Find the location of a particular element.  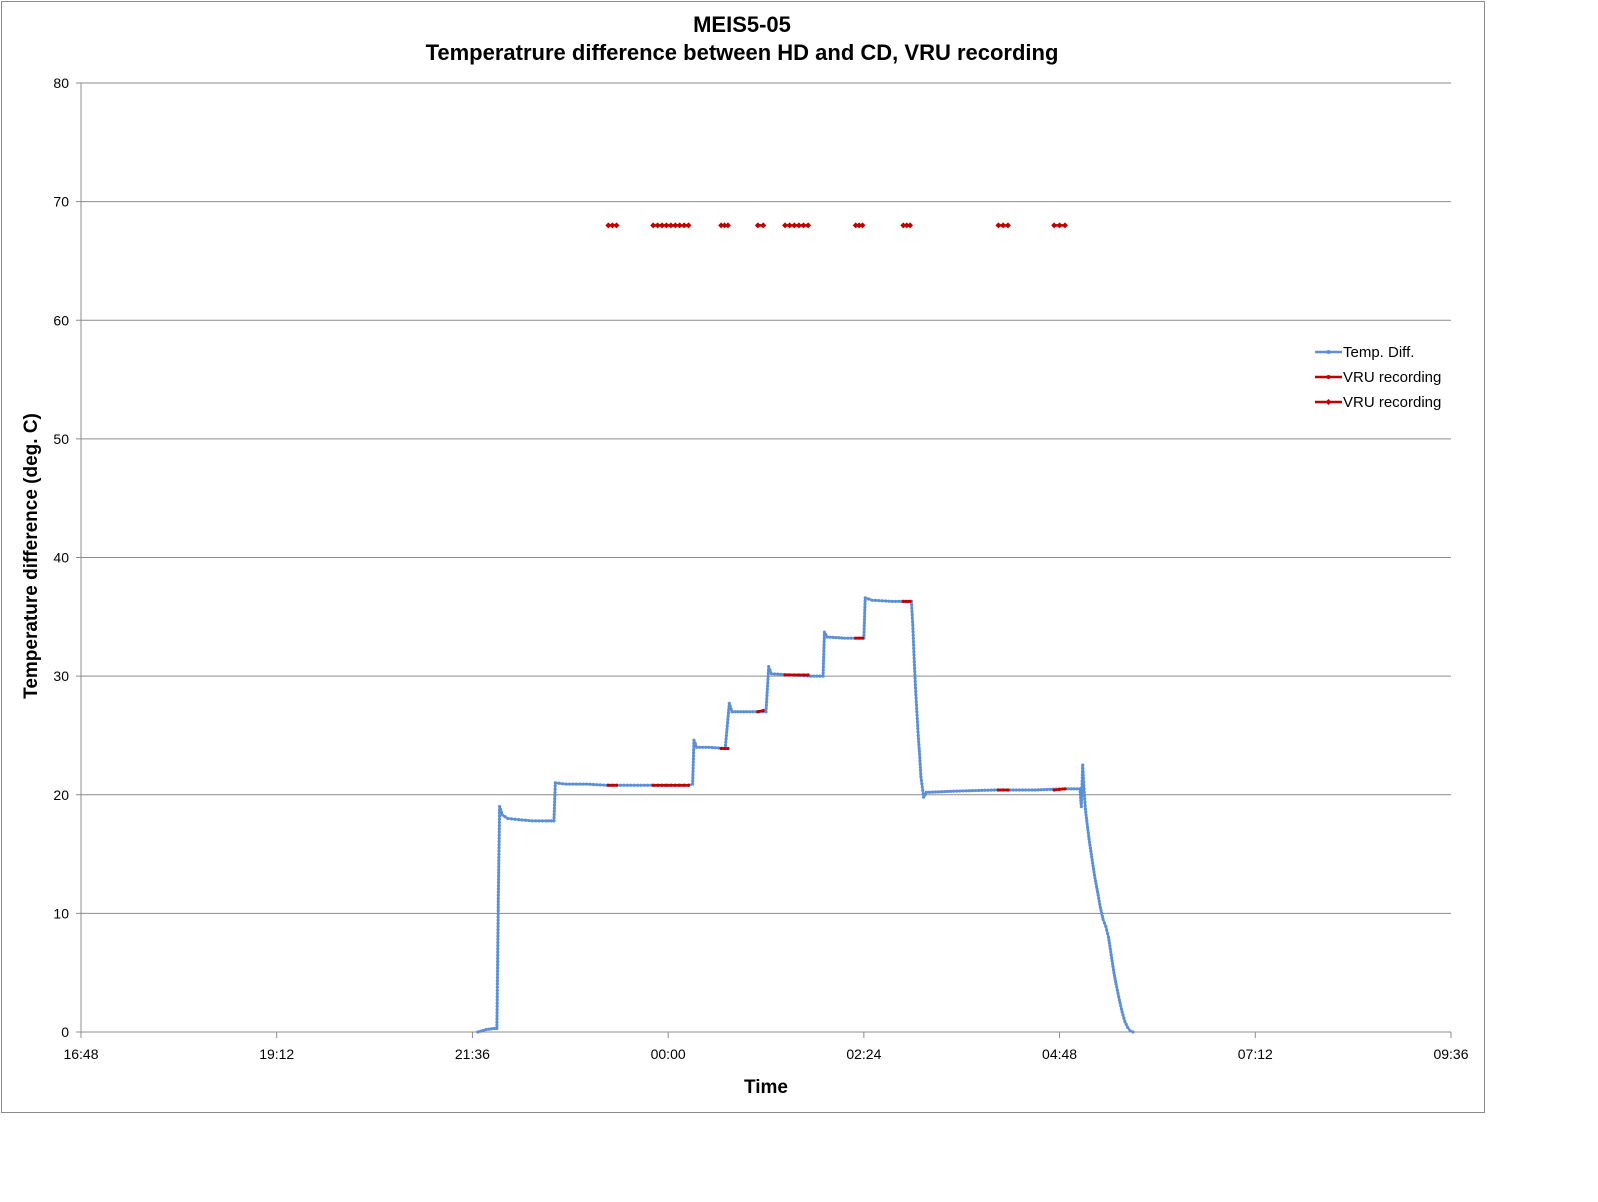

y-tick-label: 0 is located at coordinates (65, 1032).